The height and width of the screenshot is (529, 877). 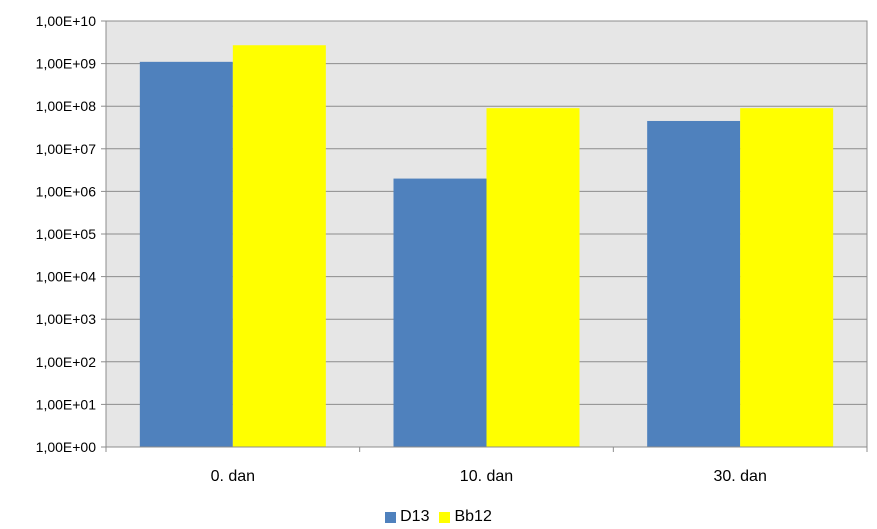 What do you see at coordinates (66, 277) in the screenshot?
I see `y-tick-label: 1,00E+04` at bounding box center [66, 277].